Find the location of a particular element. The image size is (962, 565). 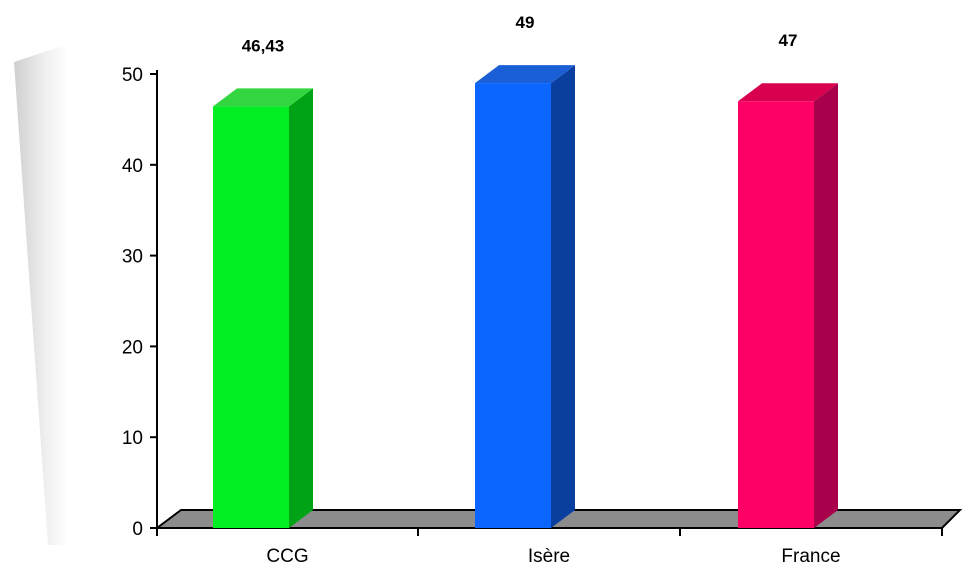

y-tick-label: 40 is located at coordinates (132, 166).